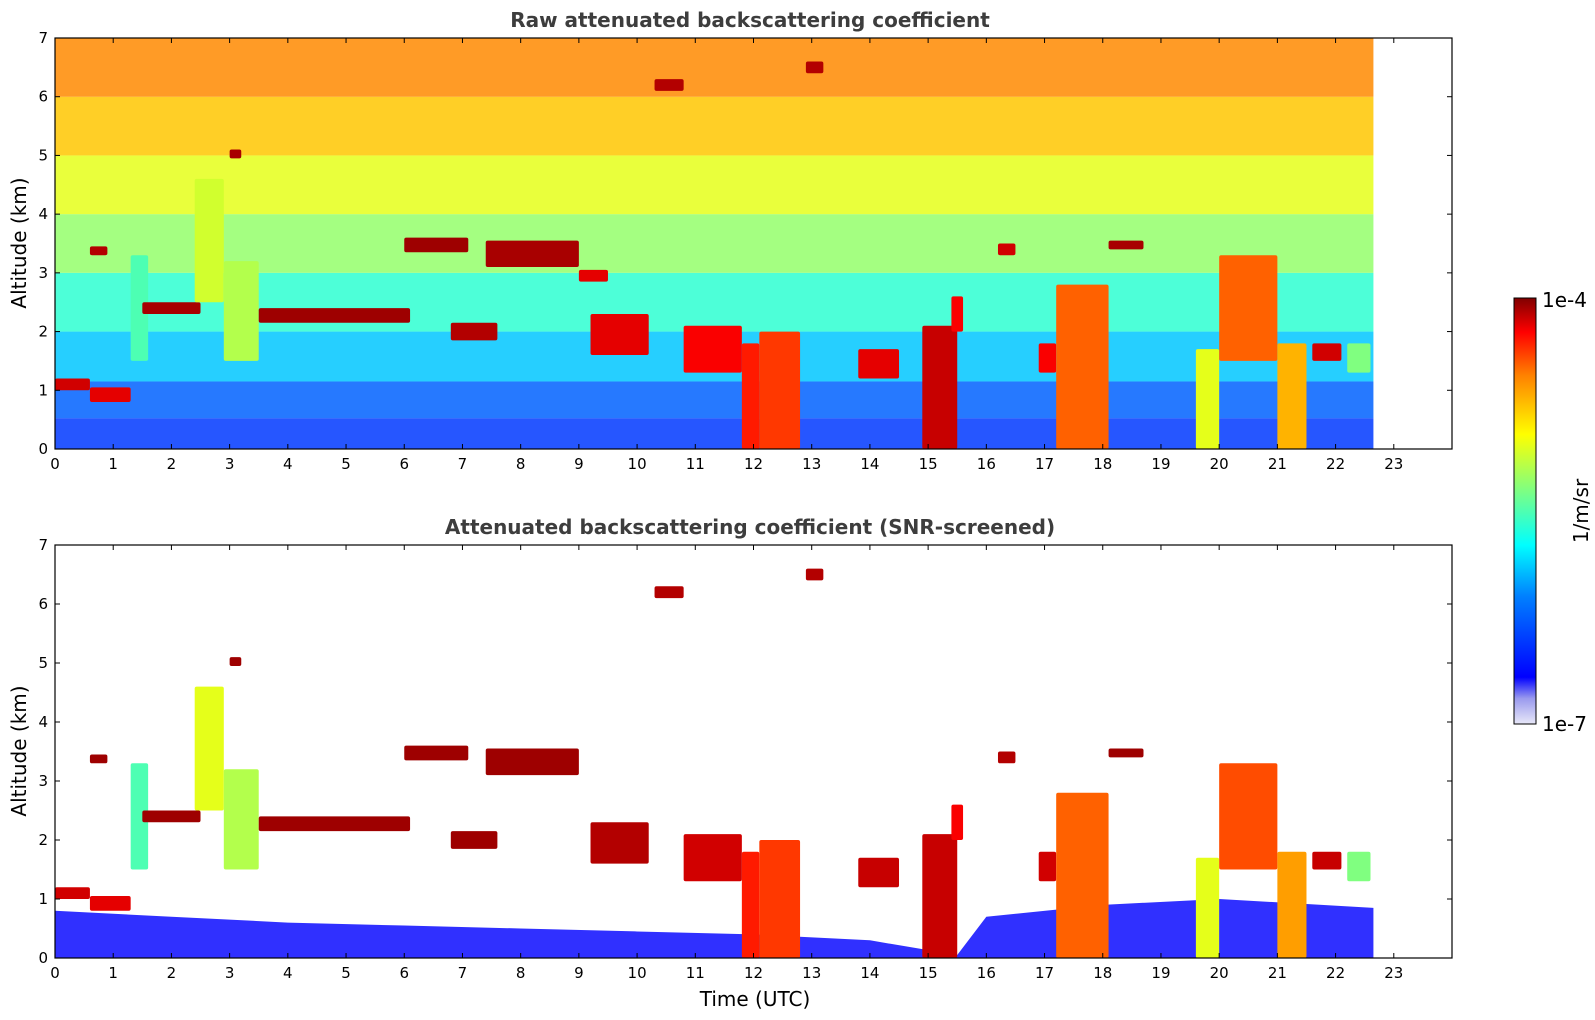  Describe the element at coordinates (579, 464) in the screenshot. I see `x-tick-label: 9` at that location.